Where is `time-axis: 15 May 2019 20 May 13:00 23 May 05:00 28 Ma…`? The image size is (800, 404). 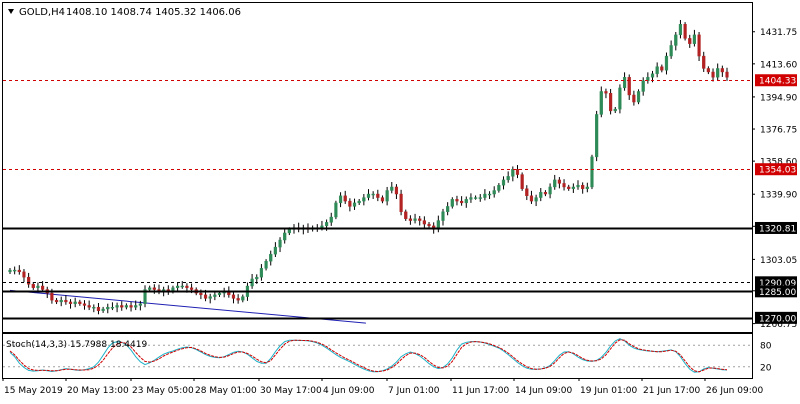 time-axis: 15 May 2019 20 May 13:00 23 May 05:00 28 Ma… is located at coordinates (382, 387).